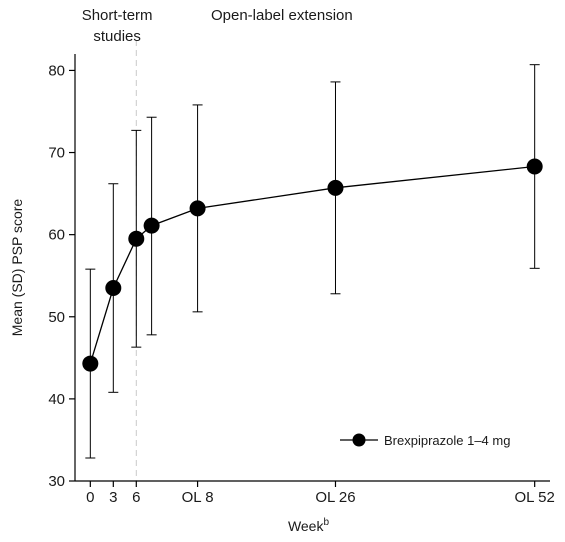 The image size is (565, 542). What do you see at coordinates (17, 268) in the screenshot?
I see `y-axis-title: Mean (SD) PSP score` at bounding box center [17, 268].